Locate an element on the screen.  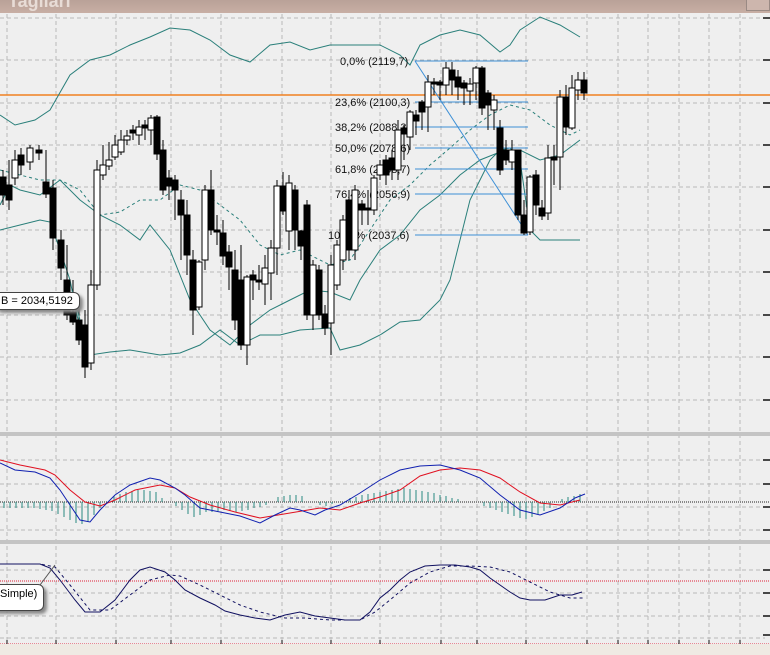
window-title: Tagliari is located at coordinates (39, 5).